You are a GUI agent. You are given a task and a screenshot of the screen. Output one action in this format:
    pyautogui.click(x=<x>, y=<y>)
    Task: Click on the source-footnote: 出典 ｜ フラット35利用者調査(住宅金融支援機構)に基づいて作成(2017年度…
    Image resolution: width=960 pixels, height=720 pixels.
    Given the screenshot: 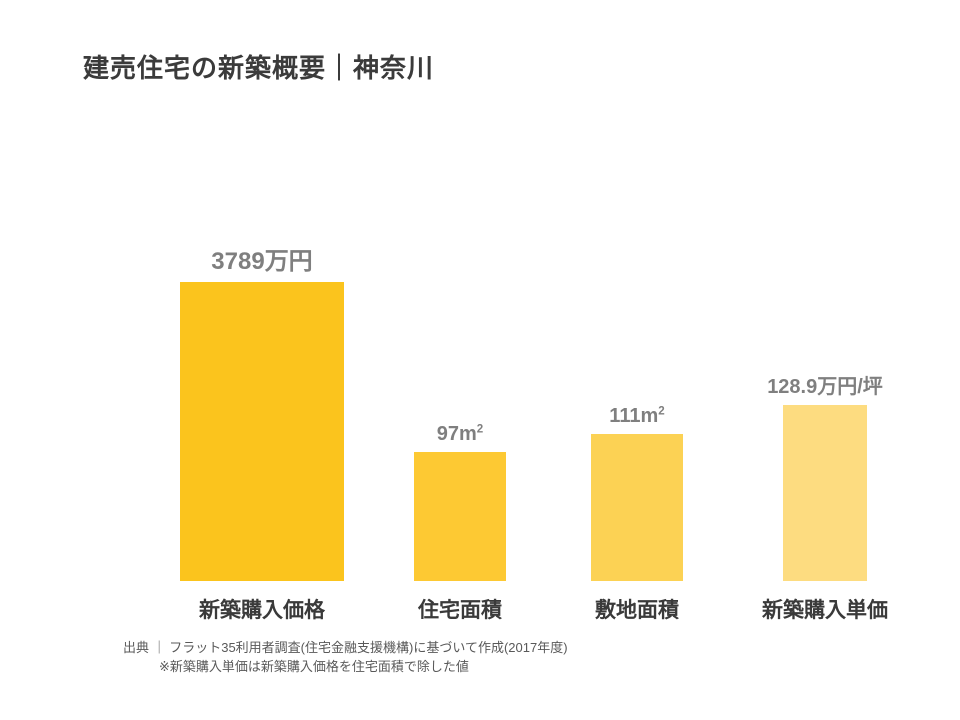 What is the action you would take?
    pyautogui.click(x=345, y=658)
    